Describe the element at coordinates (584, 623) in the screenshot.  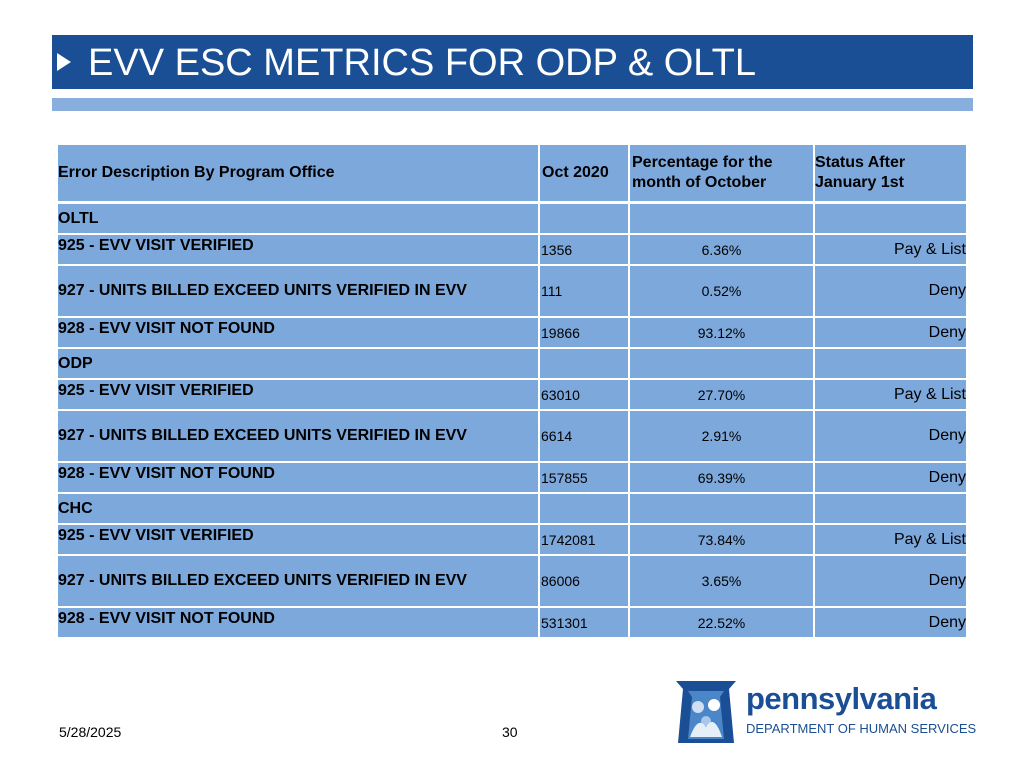
I see `oct-count: 531301` at that location.